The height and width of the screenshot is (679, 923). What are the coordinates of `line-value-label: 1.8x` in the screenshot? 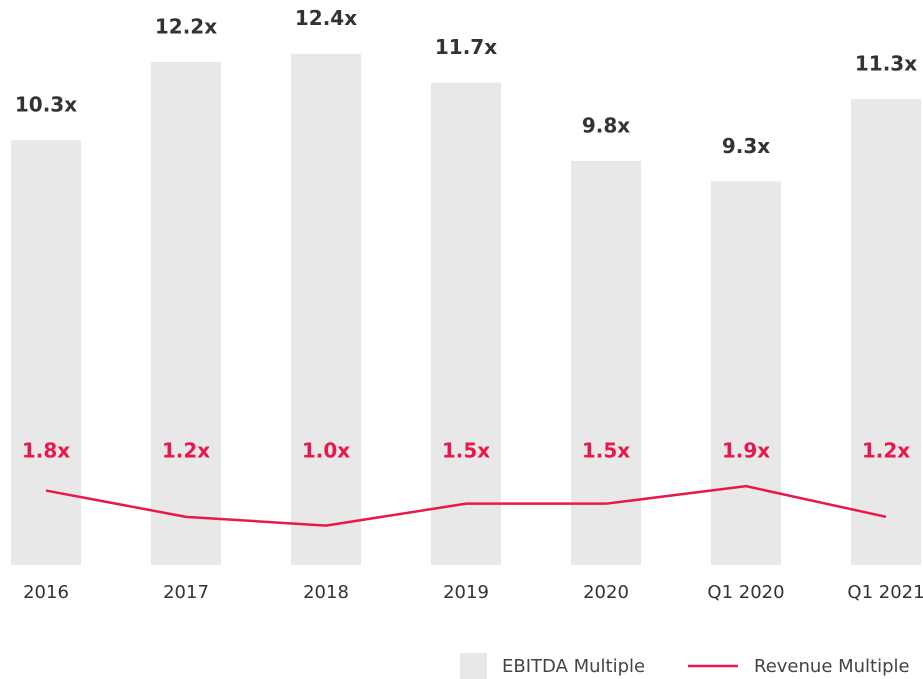 It's located at (46, 451).